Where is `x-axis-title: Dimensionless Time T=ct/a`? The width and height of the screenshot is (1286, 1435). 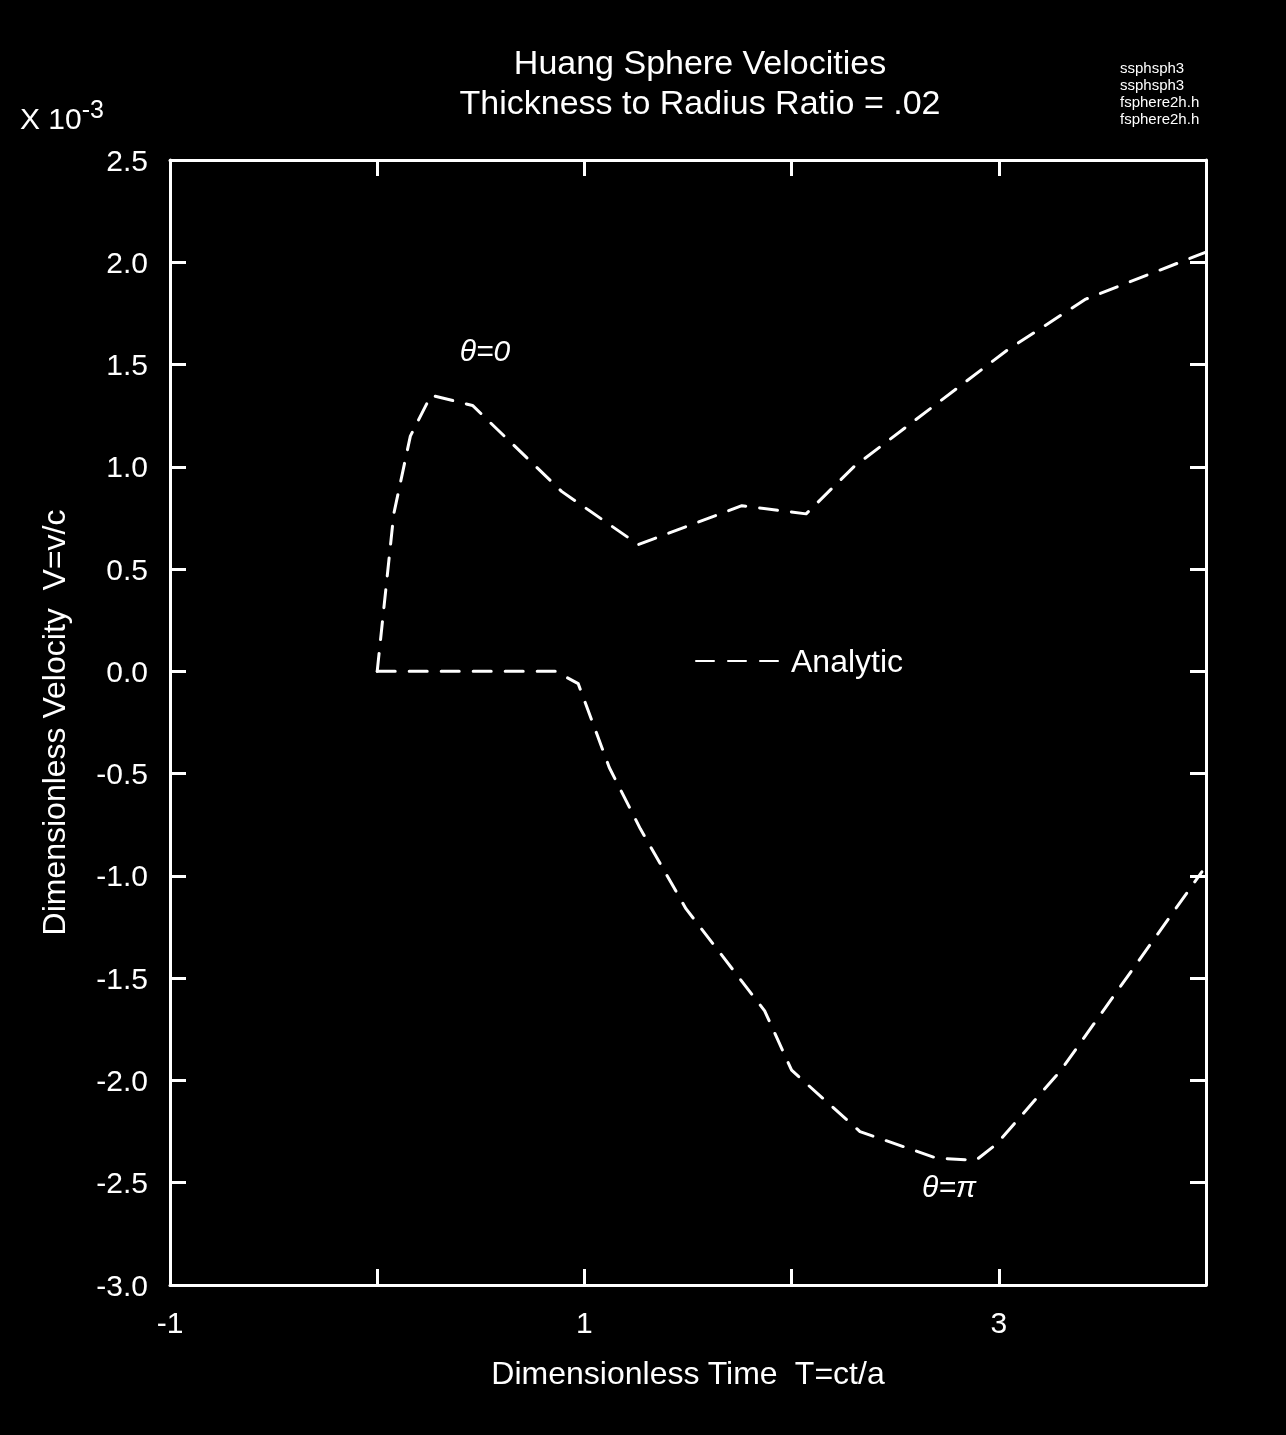
x-axis-title: Dimensionless Time T=ct/a is located at coordinates (688, 1373).